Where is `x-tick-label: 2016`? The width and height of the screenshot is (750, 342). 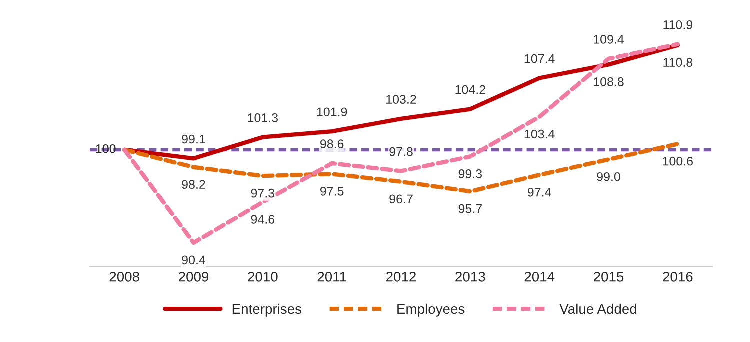
x-tick-label: 2016 is located at coordinates (678, 277).